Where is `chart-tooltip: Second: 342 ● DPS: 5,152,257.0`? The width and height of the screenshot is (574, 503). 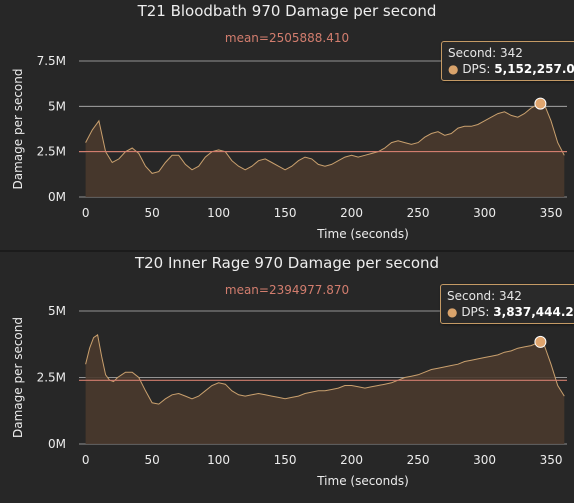 chart-tooltip: Second: 342 ● DPS: 5,152,257.0 is located at coordinates (507, 61).